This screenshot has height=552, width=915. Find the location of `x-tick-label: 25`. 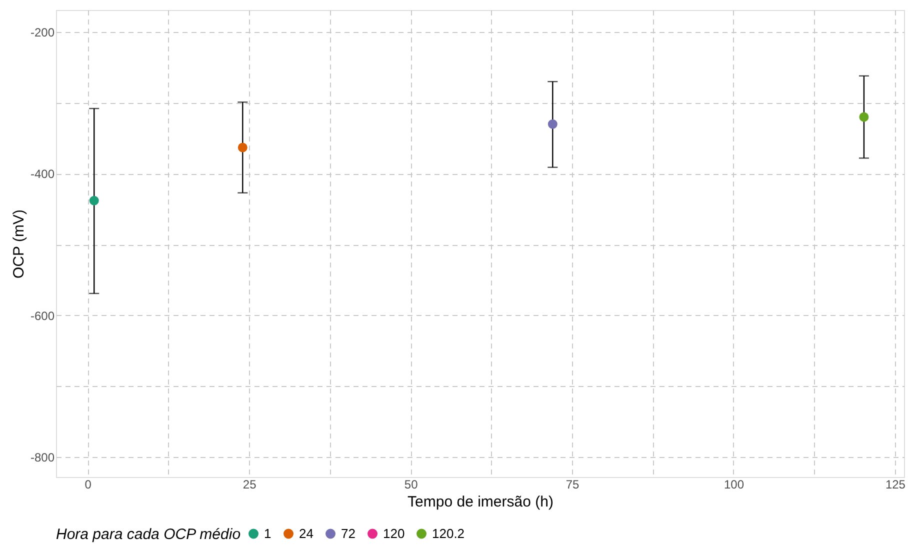

x-tick-label: 25 is located at coordinates (249, 485).